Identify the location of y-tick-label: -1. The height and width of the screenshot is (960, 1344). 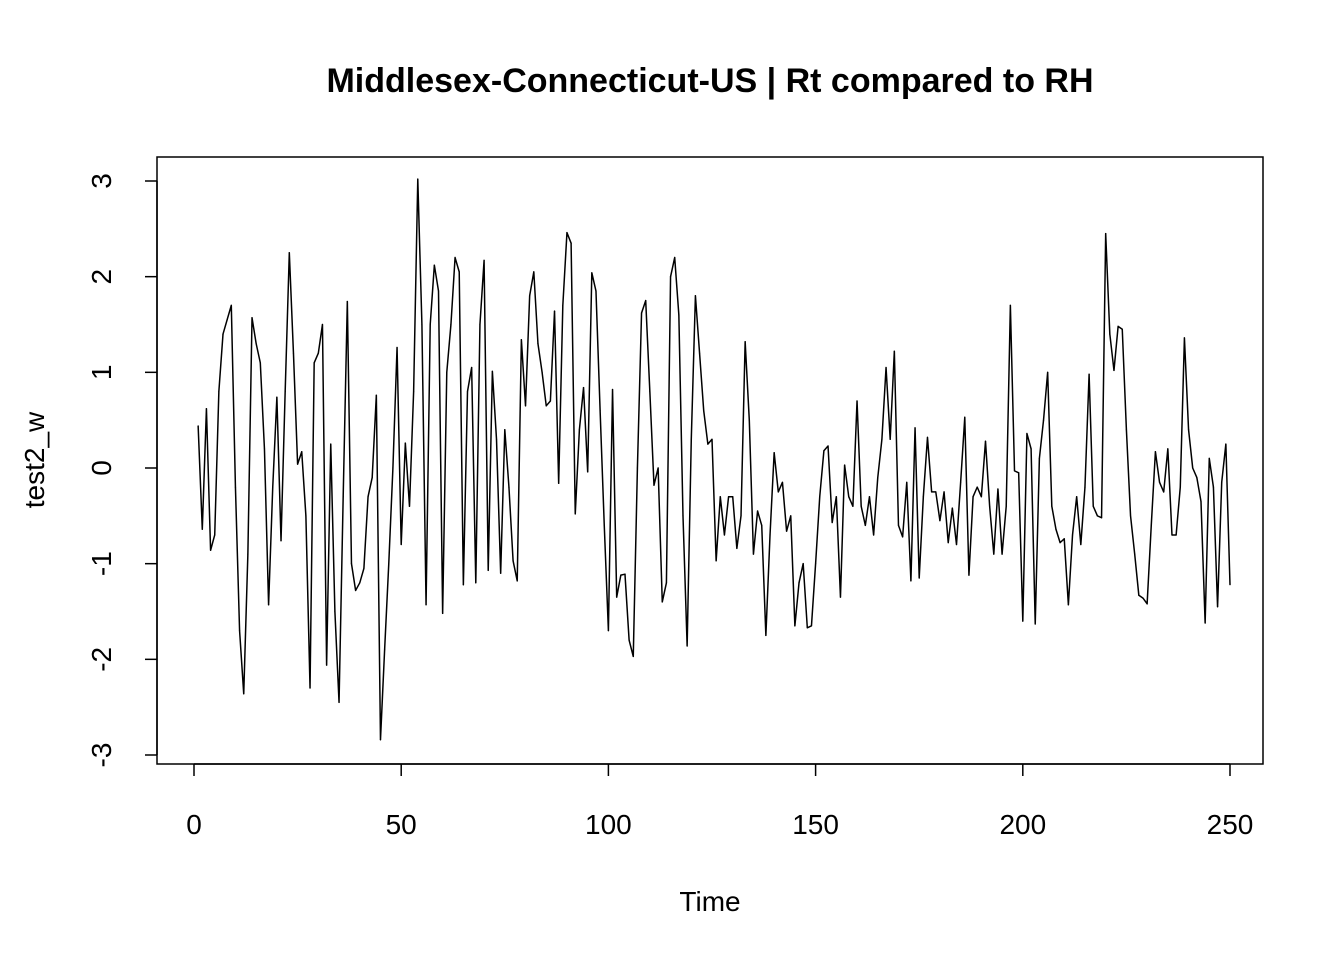
(101, 563).